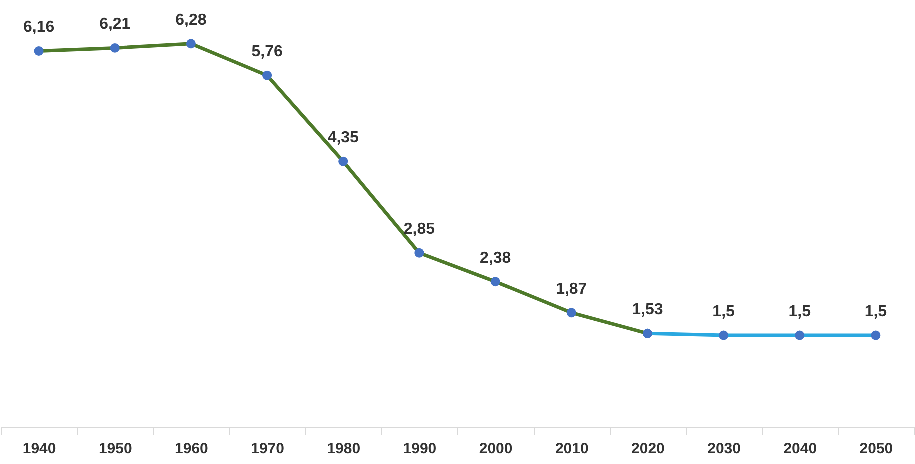 The height and width of the screenshot is (464, 915). What do you see at coordinates (191, 20) in the screenshot?
I see `data-label: 6,28` at bounding box center [191, 20].